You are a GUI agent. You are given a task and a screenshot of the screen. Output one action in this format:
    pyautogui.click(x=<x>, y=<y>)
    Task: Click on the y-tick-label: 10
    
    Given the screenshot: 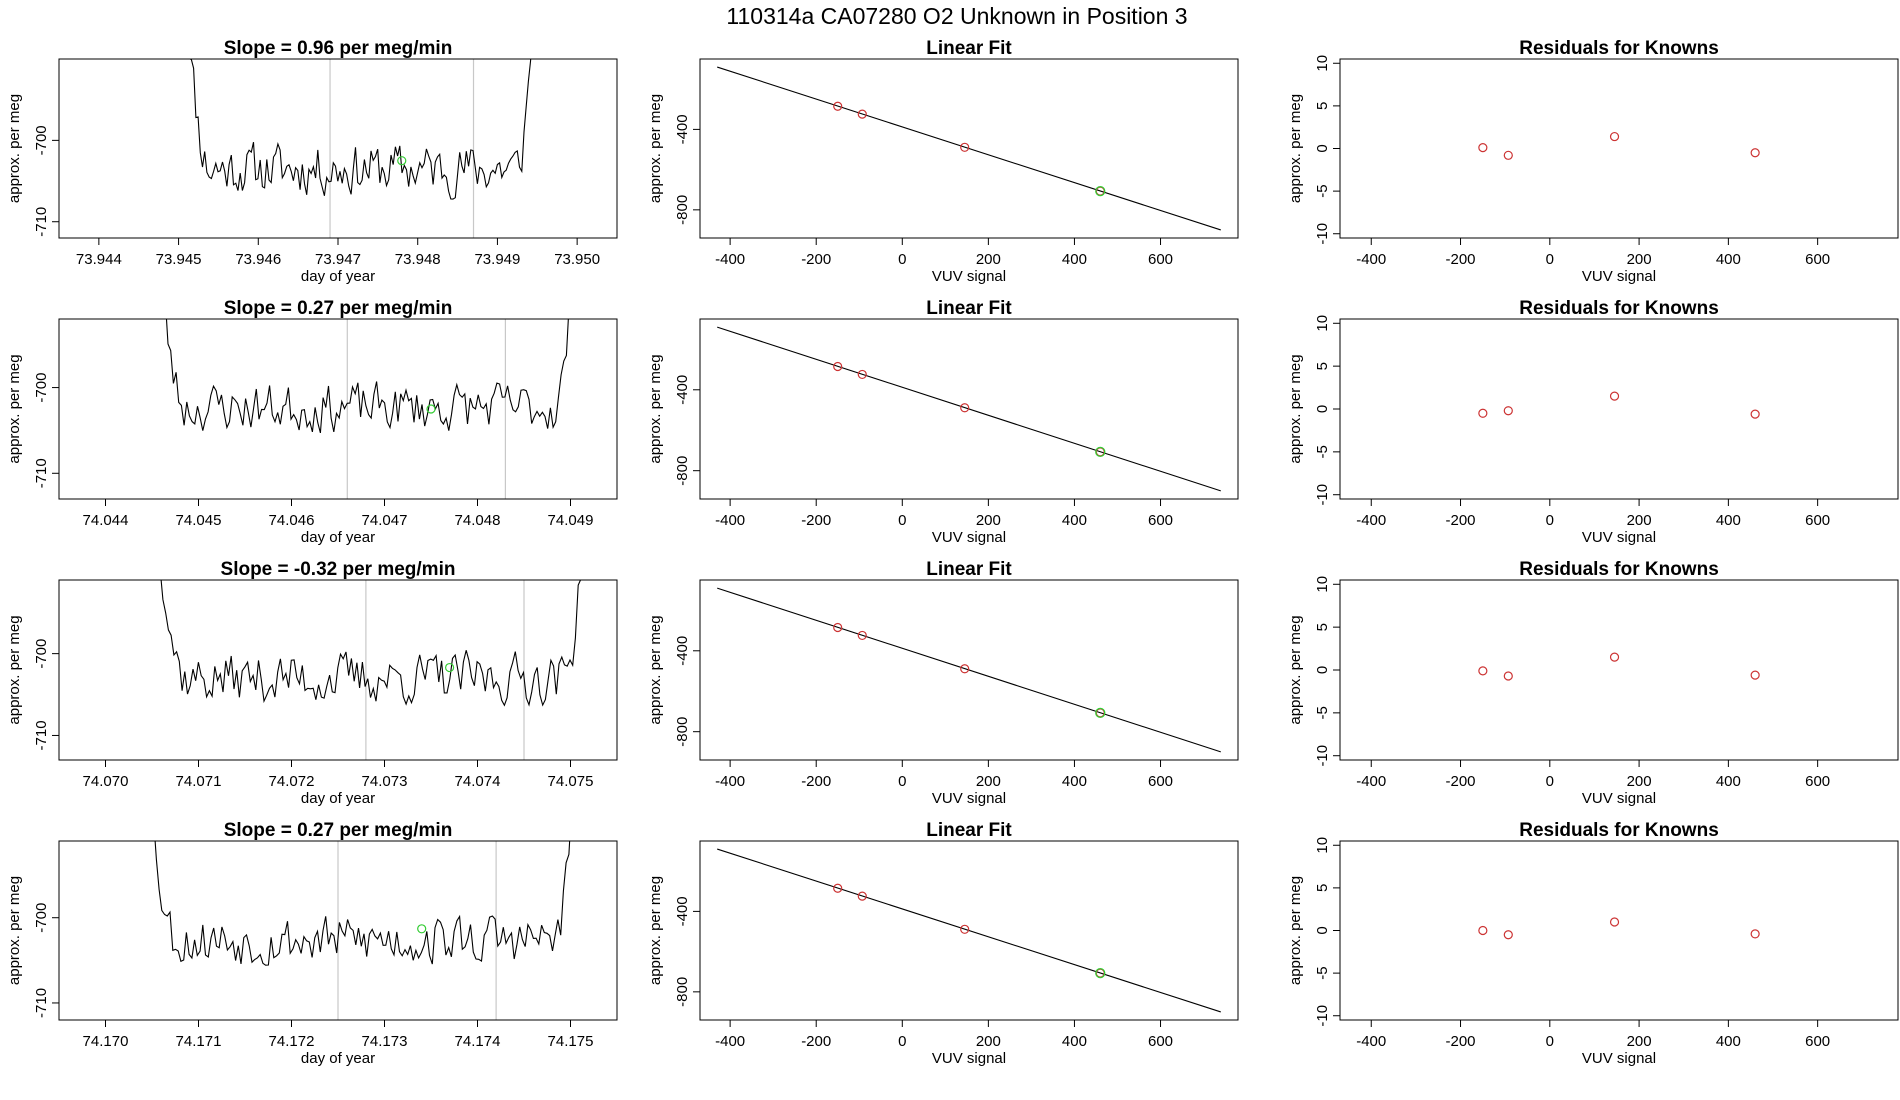 What is the action you would take?
    pyautogui.click(x=1322, y=584)
    